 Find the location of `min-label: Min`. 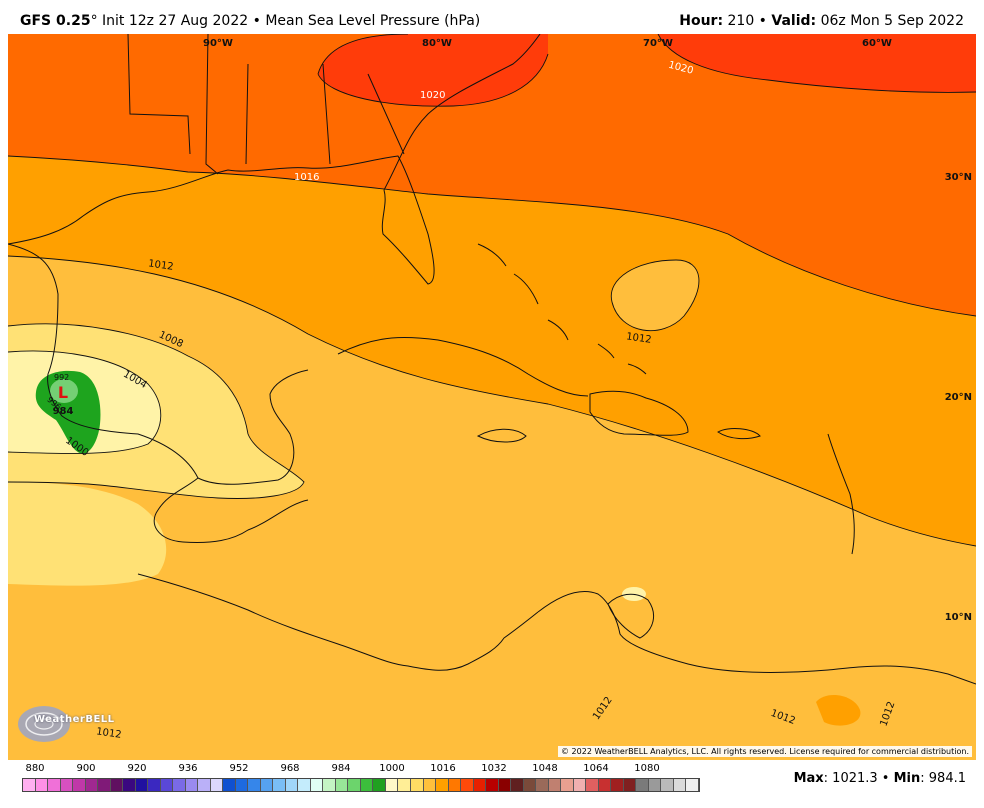

min-label: Min is located at coordinates (907, 778).